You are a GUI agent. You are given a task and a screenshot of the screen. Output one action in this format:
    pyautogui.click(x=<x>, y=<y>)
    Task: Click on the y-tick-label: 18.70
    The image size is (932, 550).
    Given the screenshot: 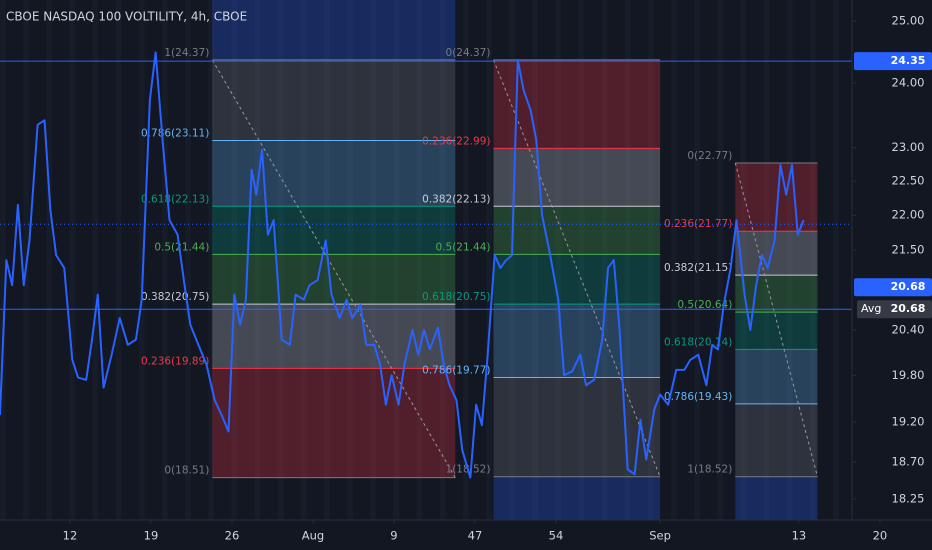 What is the action you would take?
    pyautogui.click(x=908, y=462)
    